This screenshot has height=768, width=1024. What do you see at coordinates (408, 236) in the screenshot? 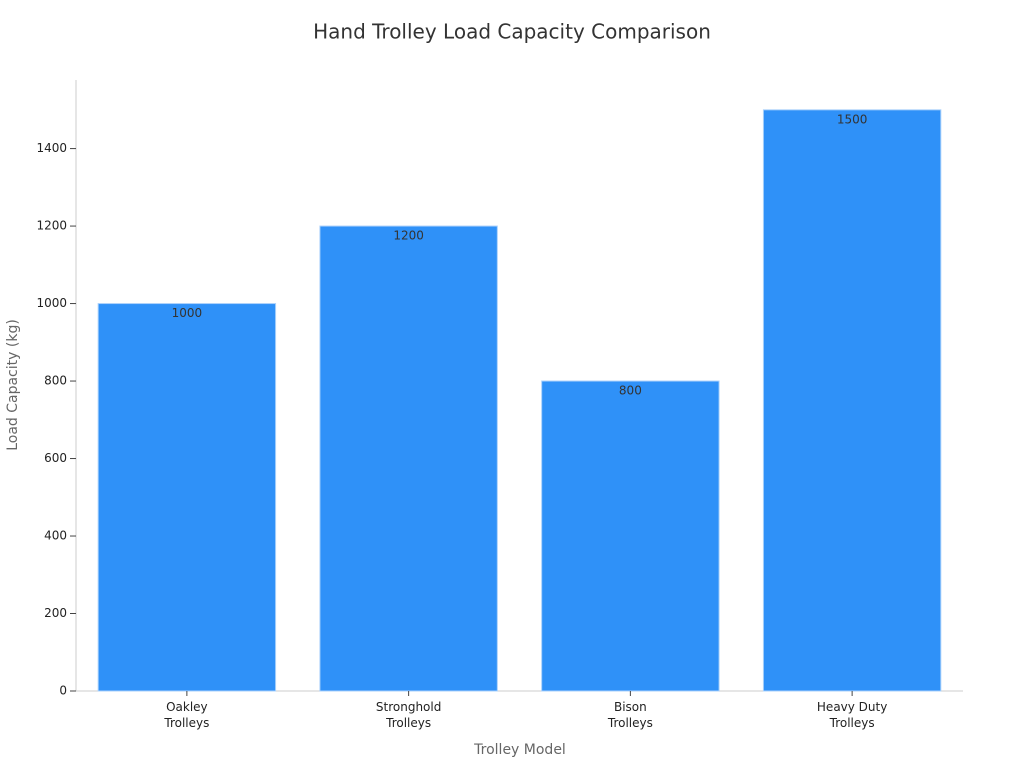
I see `value-label: 1200` at bounding box center [408, 236].